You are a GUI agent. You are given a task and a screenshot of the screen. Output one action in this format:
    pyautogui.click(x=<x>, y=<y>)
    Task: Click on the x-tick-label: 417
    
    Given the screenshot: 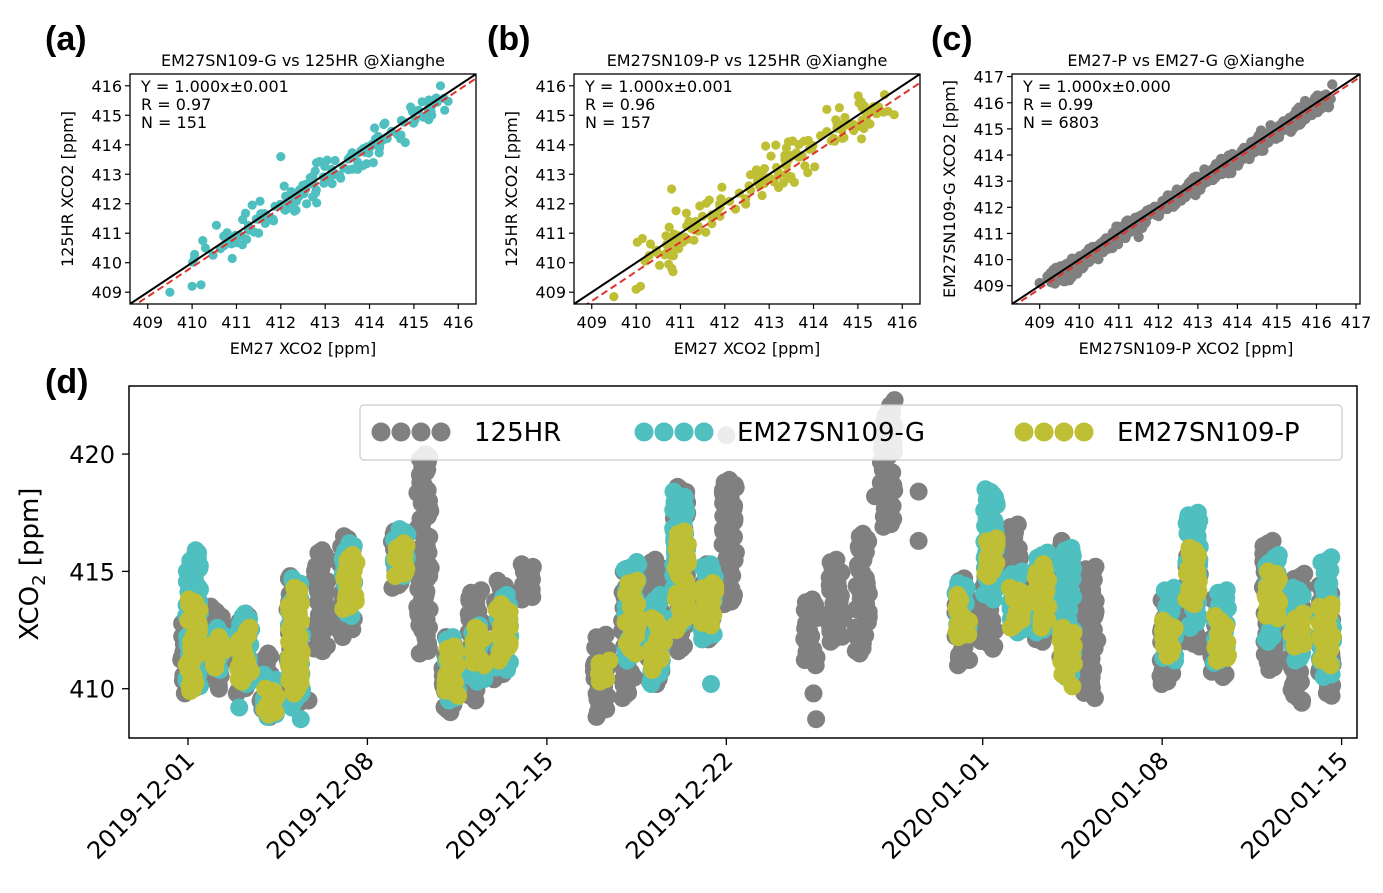 What is the action you would take?
    pyautogui.click(x=1356, y=322)
    